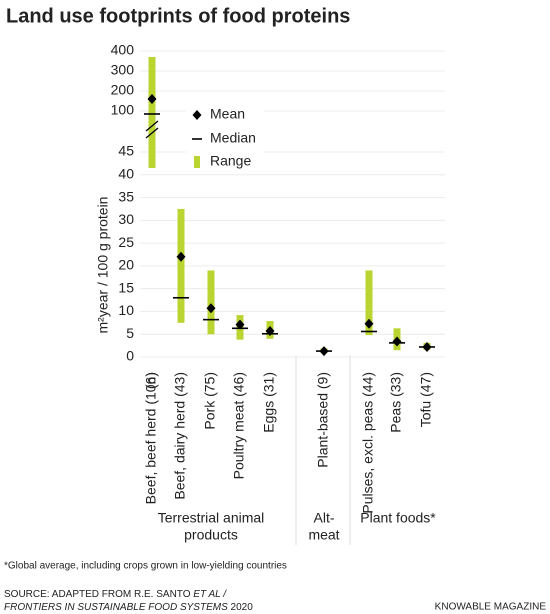  What do you see at coordinates (210, 401) in the screenshot?
I see `x-tick-label: Pork (75)` at bounding box center [210, 401].